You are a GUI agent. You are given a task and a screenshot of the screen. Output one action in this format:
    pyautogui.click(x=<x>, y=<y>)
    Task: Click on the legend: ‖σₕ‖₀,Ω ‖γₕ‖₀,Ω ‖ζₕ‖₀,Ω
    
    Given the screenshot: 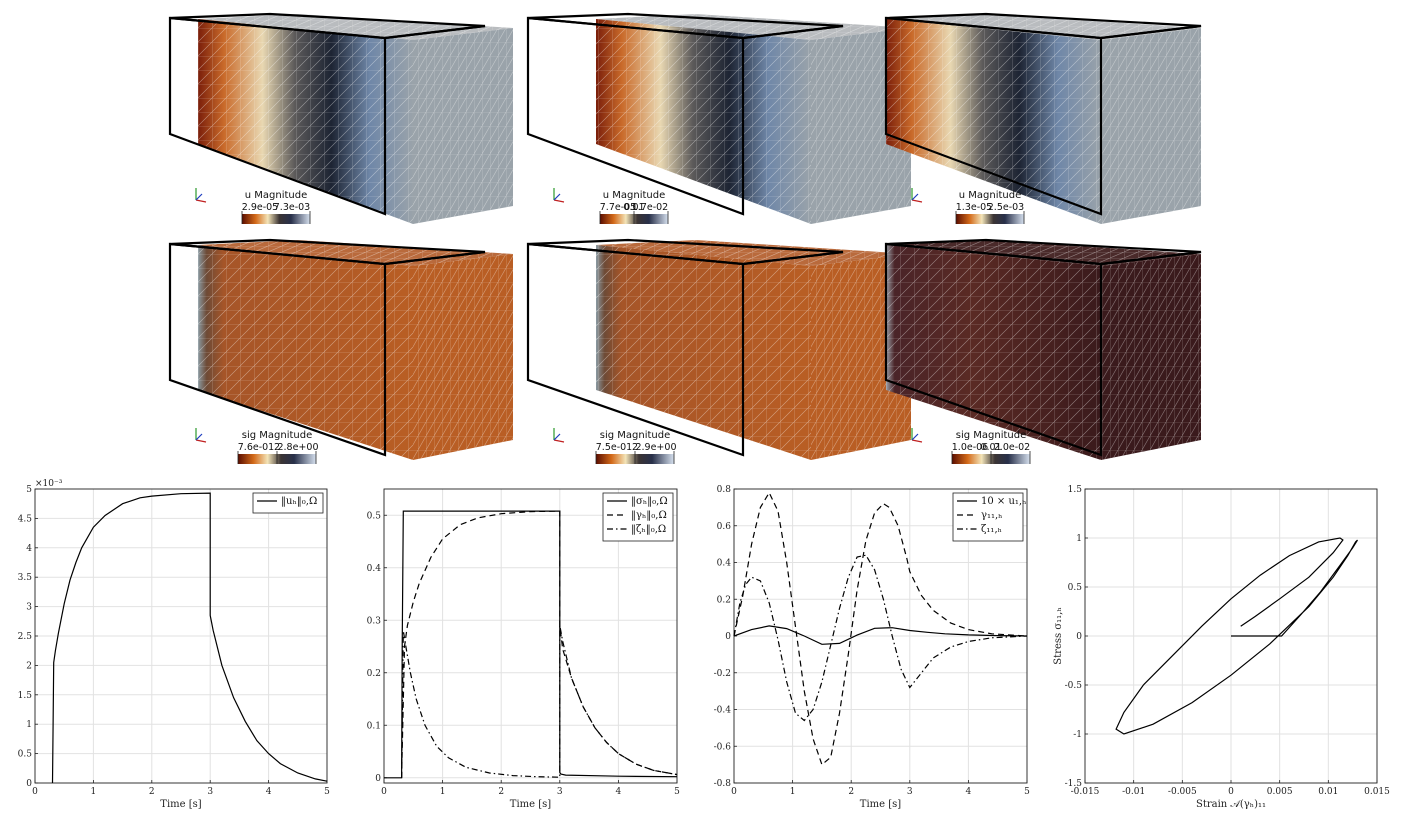 What is the action you would take?
    pyautogui.click(x=638, y=517)
    